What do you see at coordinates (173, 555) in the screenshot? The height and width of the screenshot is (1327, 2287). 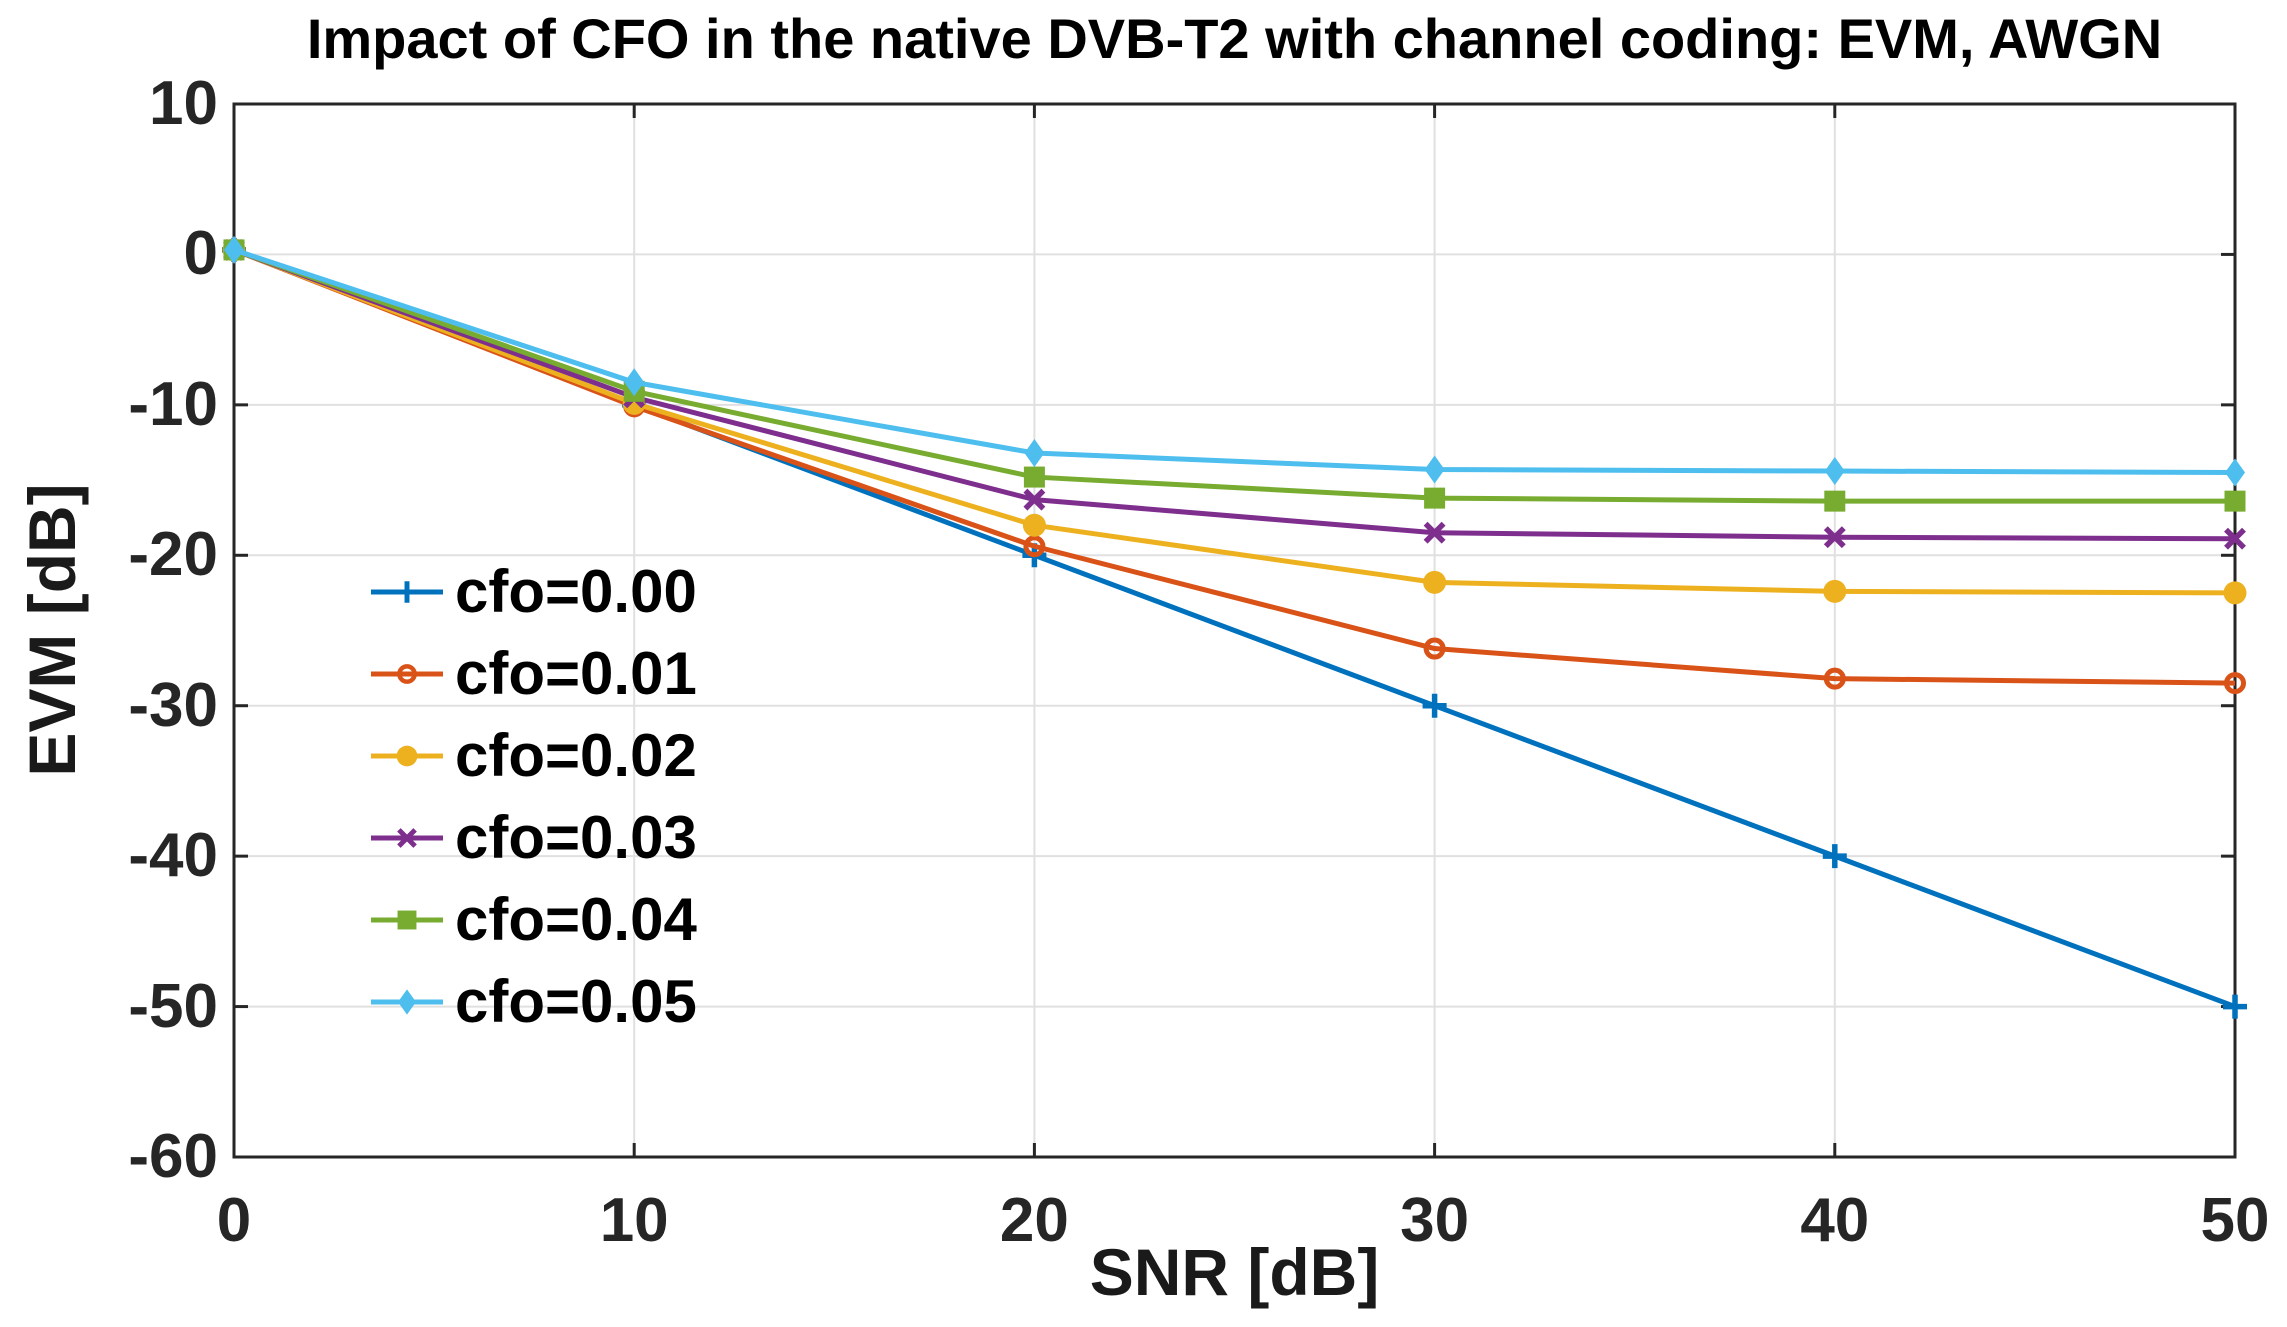 I see `y-tick-label: -20` at bounding box center [173, 555].